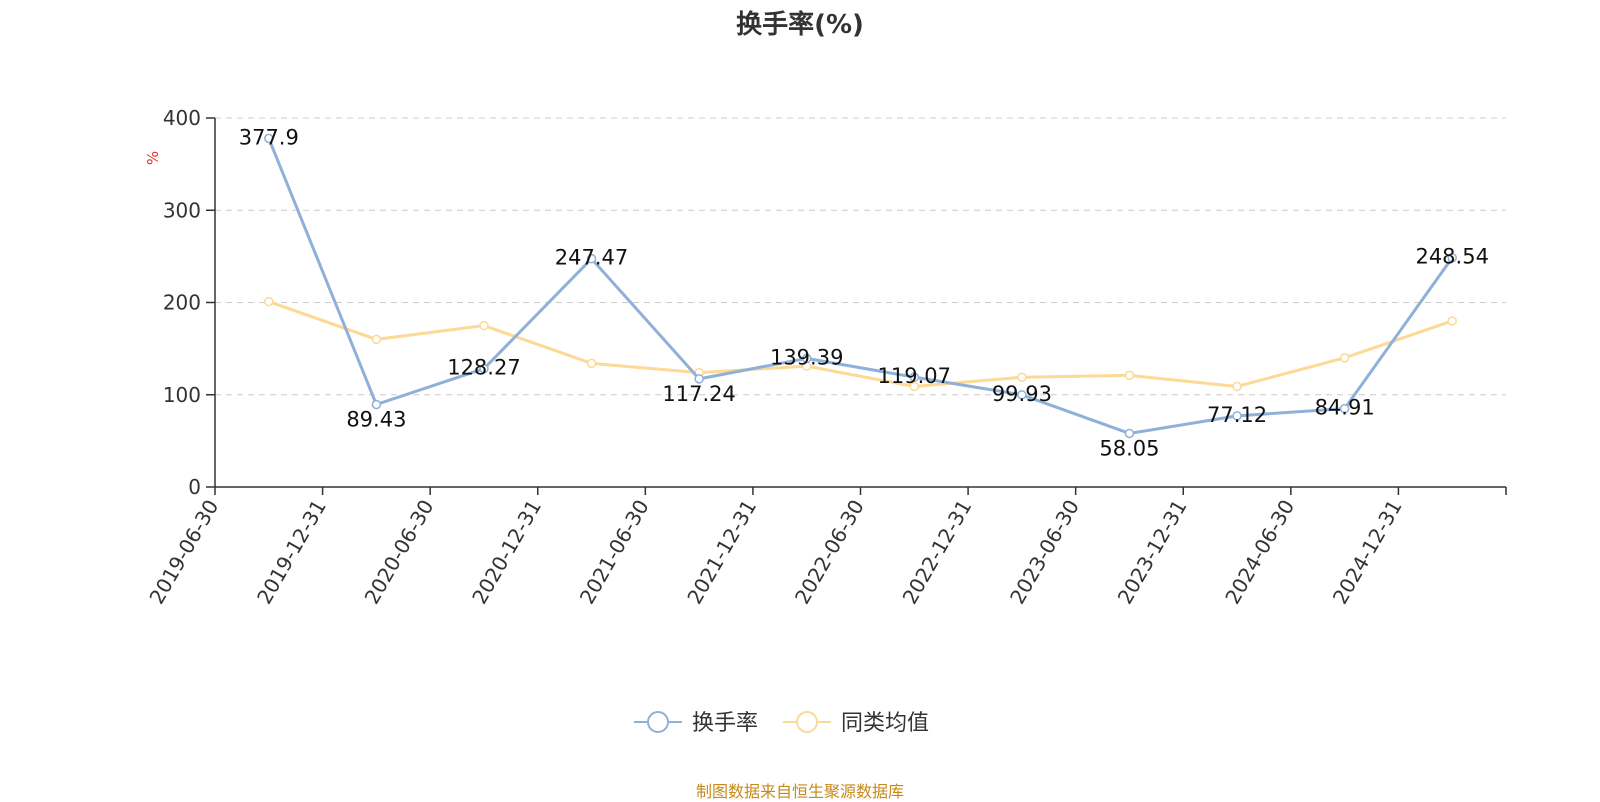 The width and height of the screenshot is (1600, 802). I want to click on legend-label: 同类均值, so click(885, 723).